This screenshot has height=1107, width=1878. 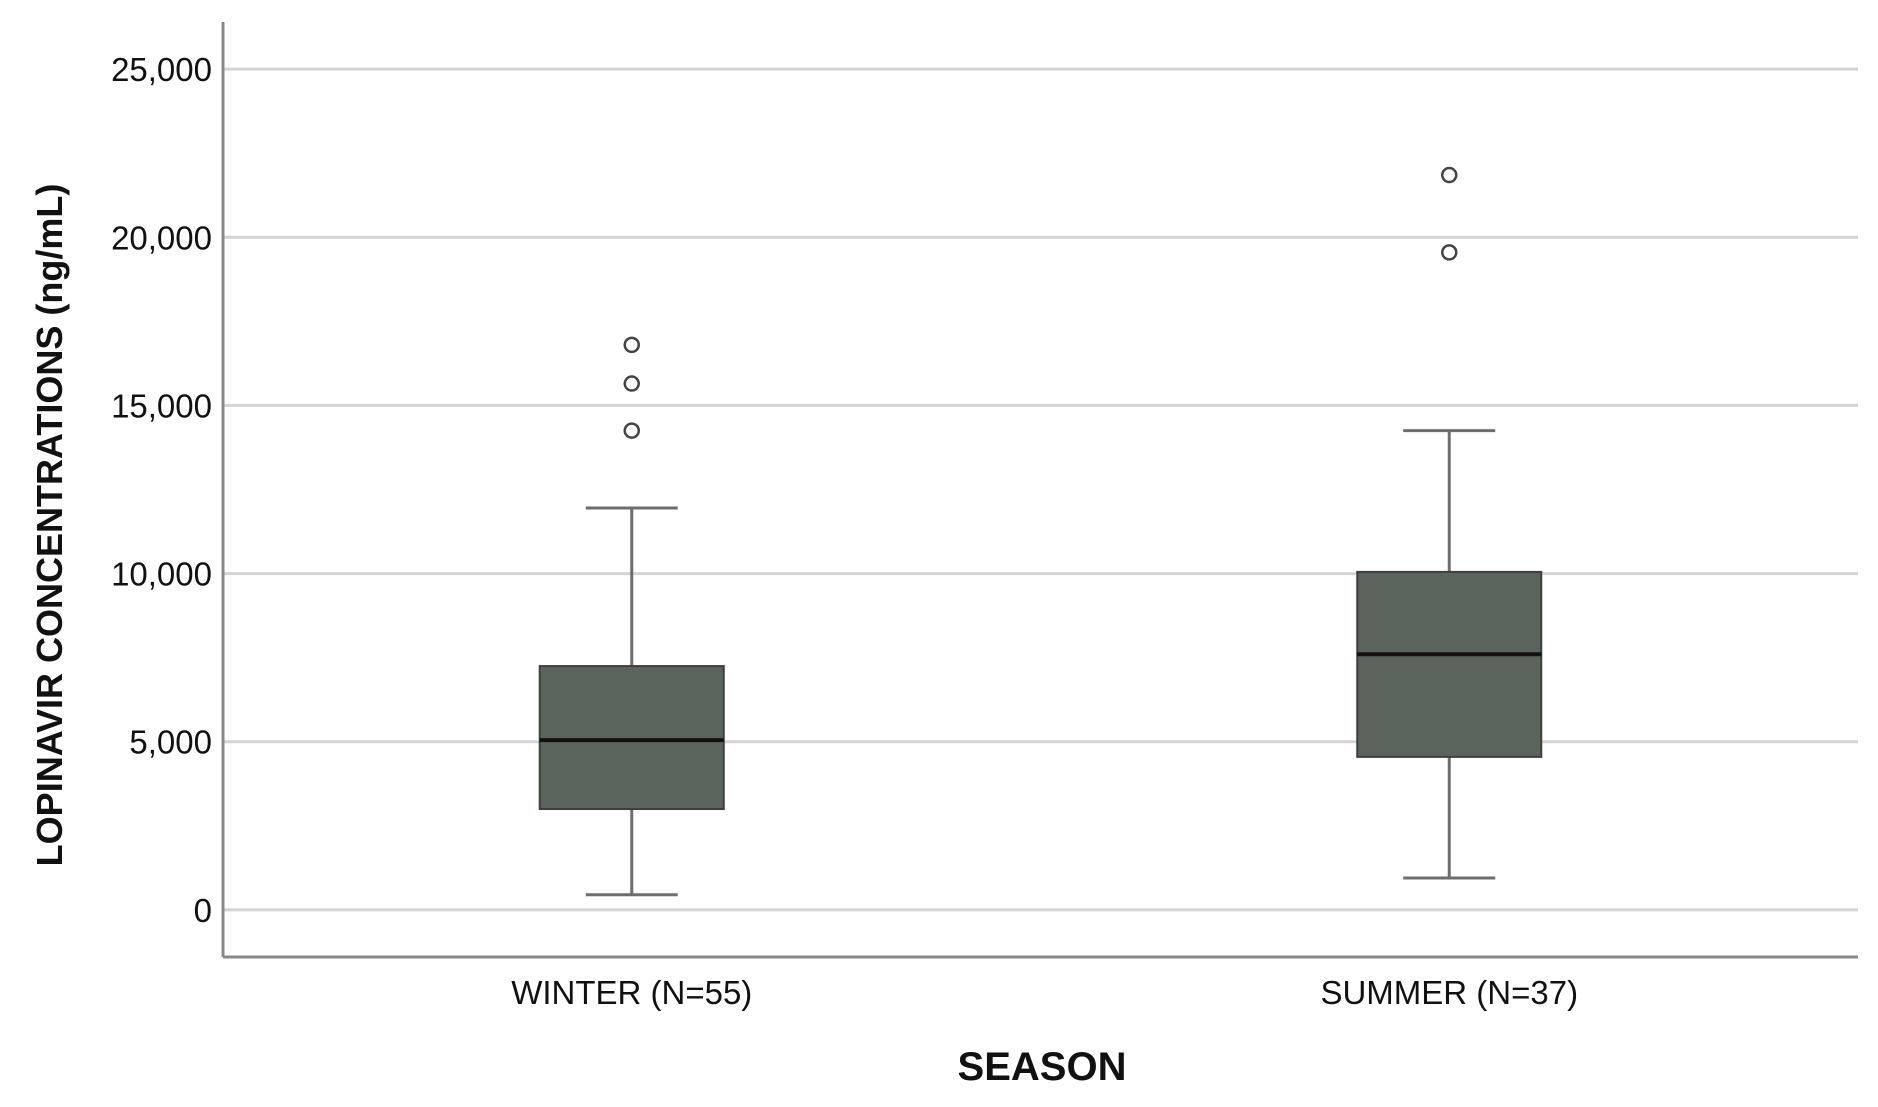 What do you see at coordinates (161, 69) in the screenshot?
I see `y-tick-label: 25,000` at bounding box center [161, 69].